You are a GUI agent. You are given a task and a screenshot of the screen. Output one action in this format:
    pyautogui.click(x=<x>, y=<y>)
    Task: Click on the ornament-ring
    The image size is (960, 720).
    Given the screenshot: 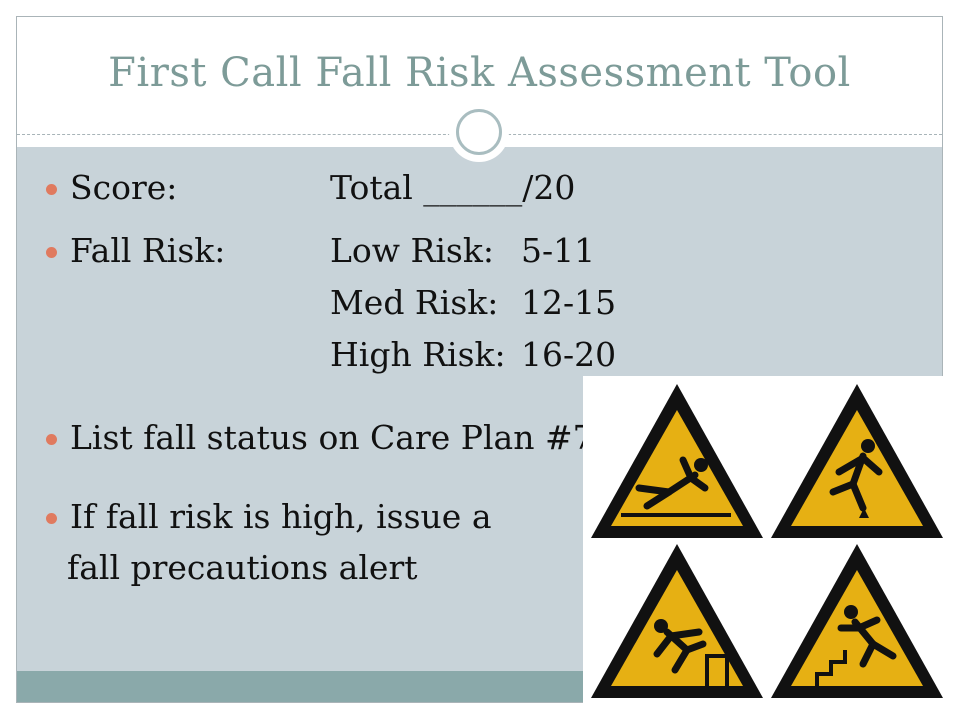 What is the action you would take?
    pyautogui.click(x=479, y=132)
    